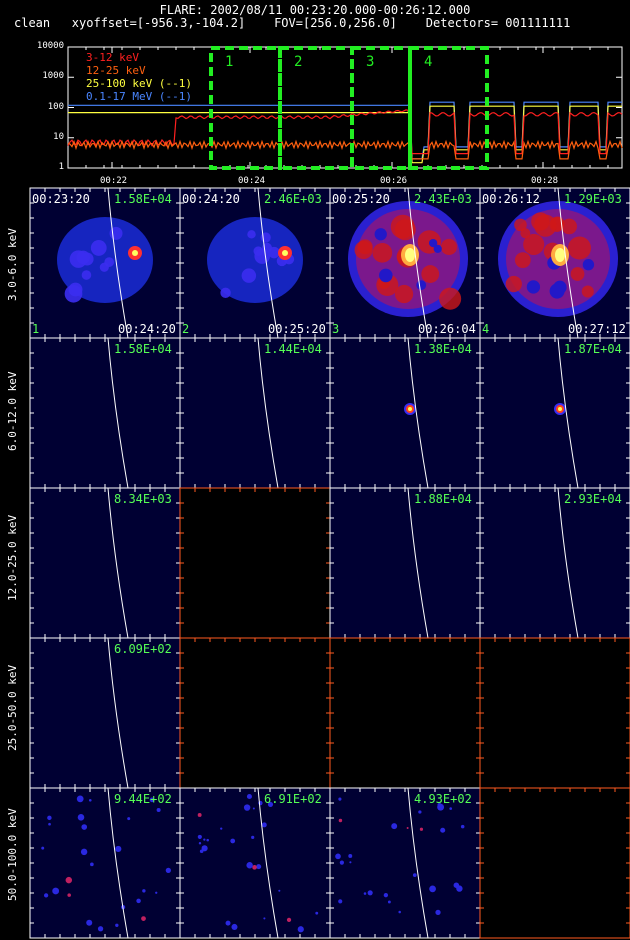  I want to click on max-value-label: 2.93E+04, so click(593, 499).